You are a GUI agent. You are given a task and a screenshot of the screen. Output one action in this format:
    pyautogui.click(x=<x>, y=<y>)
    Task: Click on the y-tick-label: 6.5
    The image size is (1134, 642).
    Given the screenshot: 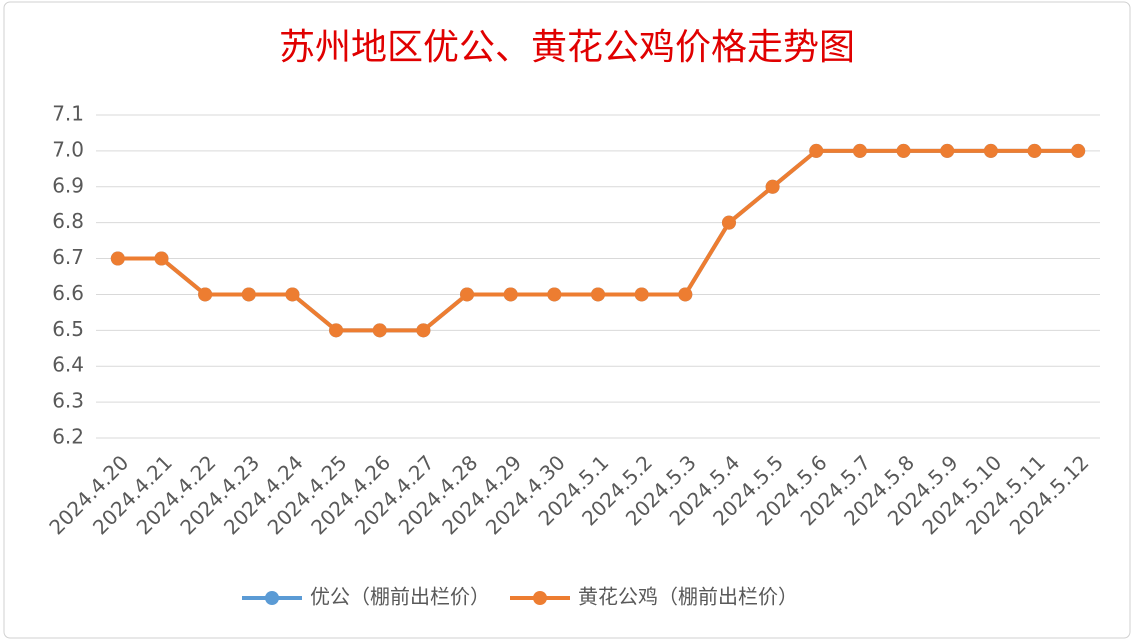 What is the action you would take?
    pyautogui.click(x=68, y=329)
    